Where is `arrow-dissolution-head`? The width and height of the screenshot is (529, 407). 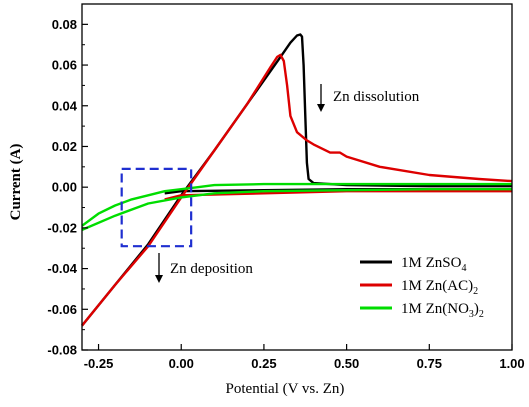 arrow-dissolution-head is located at coordinates (321, 108).